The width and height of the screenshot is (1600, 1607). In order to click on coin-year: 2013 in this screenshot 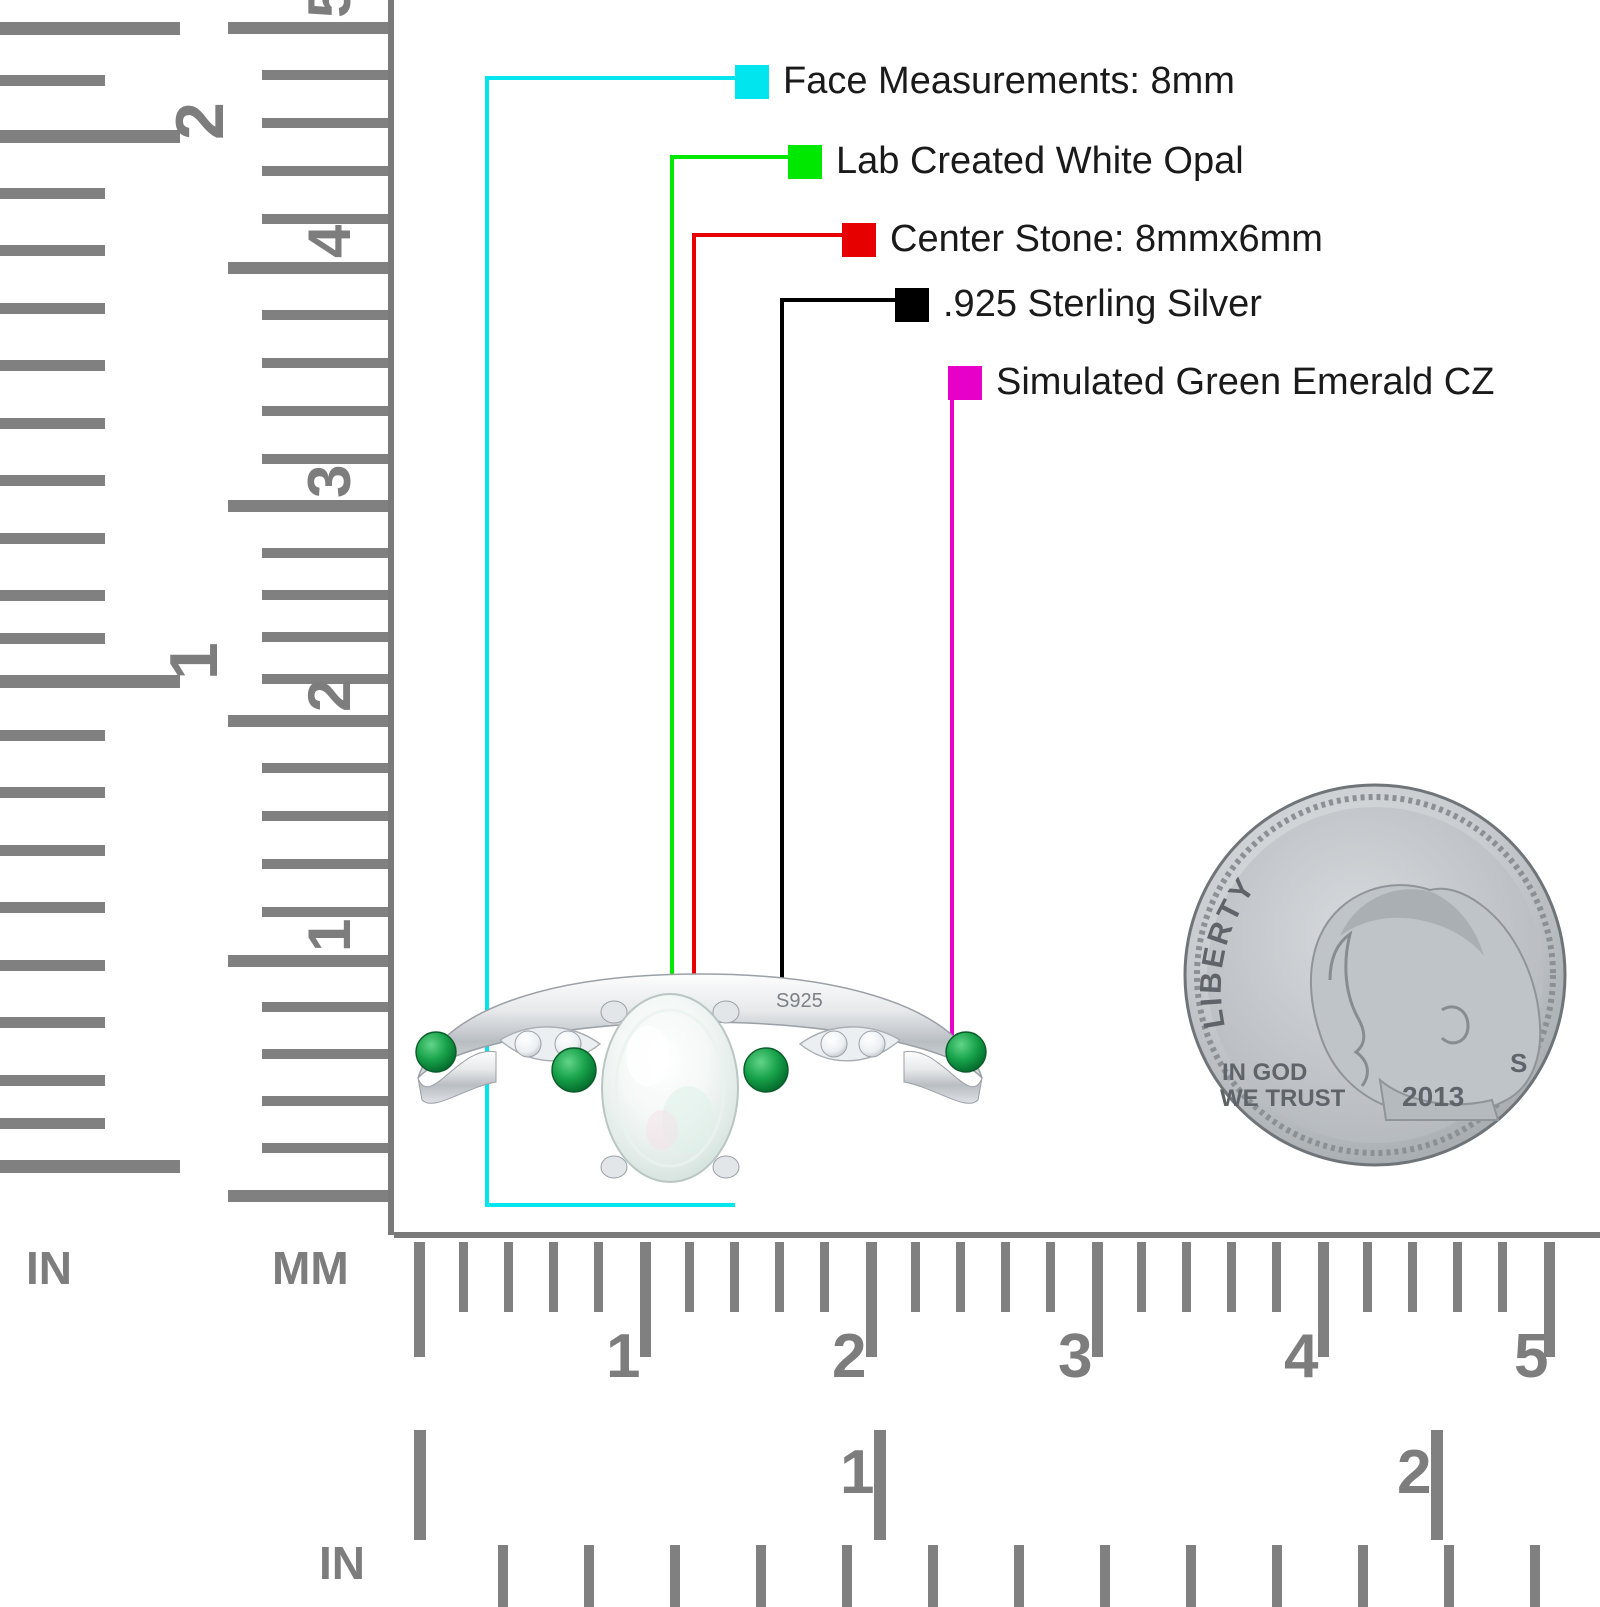, I will do `click(1433, 1096)`.